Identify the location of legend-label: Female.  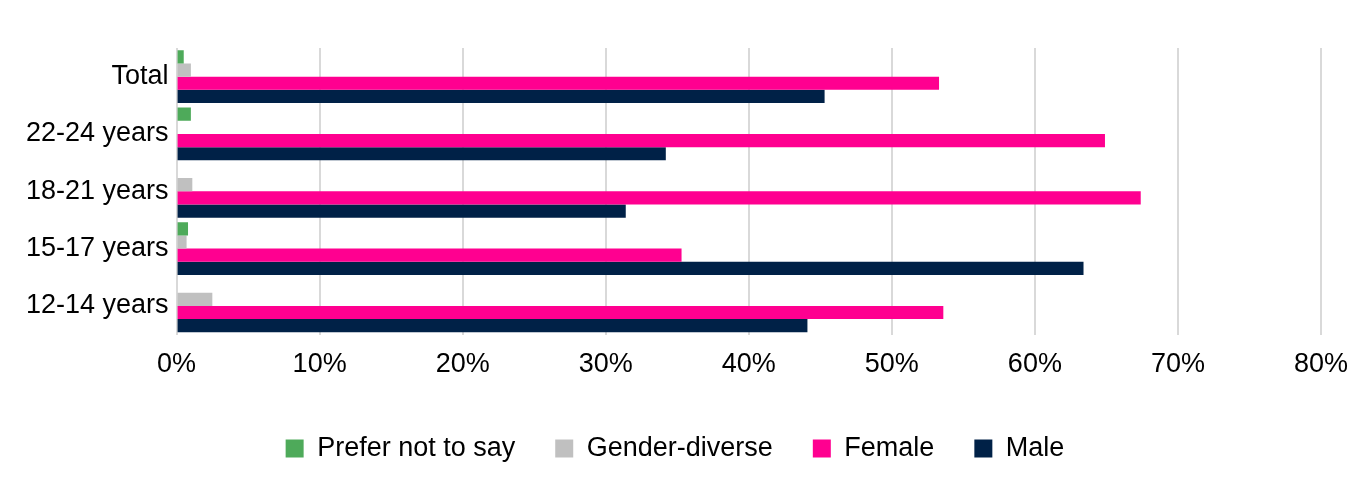
(889, 446).